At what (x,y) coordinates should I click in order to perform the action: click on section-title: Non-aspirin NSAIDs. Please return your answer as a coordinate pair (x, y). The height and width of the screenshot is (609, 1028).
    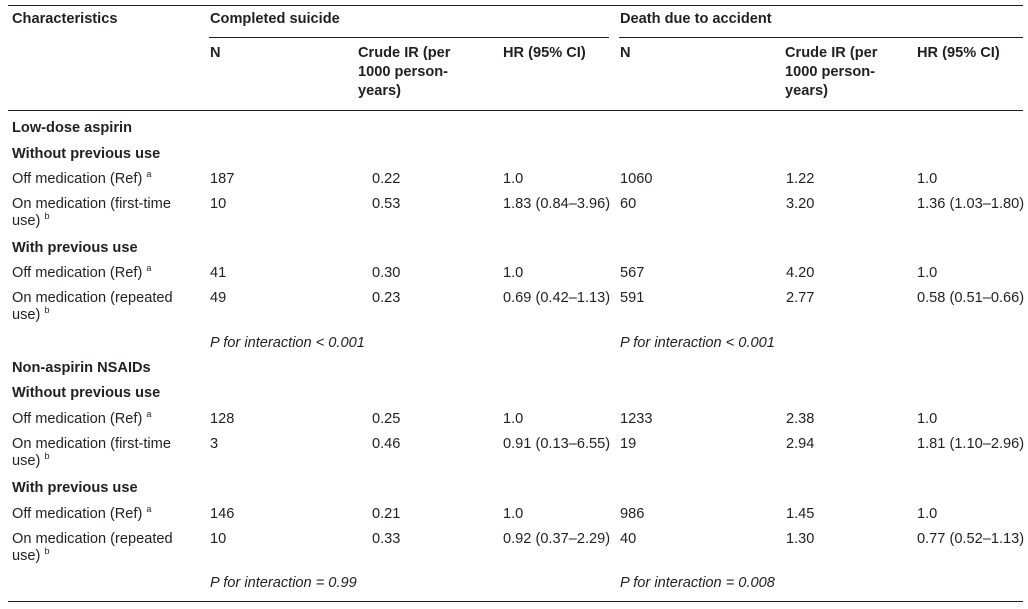
    Looking at the image, I should click on (81, 368).